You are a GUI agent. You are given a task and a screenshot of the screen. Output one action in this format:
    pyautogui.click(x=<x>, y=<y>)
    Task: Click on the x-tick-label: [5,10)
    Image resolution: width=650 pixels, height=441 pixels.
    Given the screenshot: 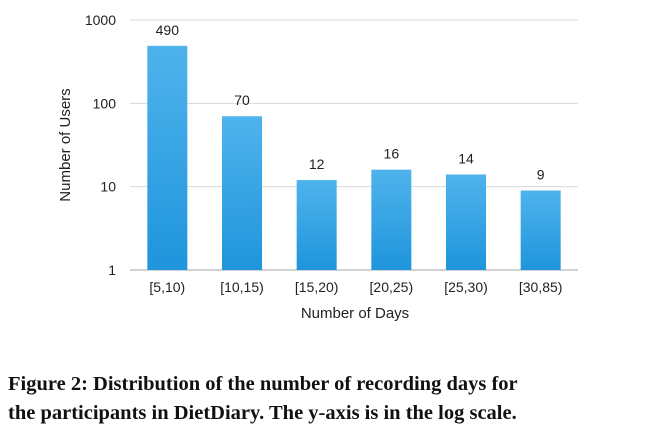 What is the action you would take?
    pyautogui.click(x=167, y=287)
    